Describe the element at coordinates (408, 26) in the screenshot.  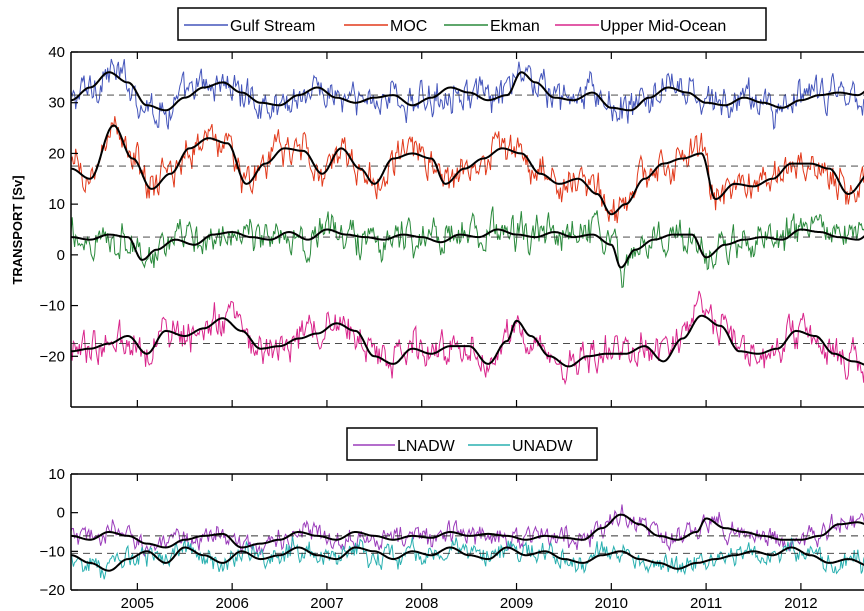
I see `legend-label-moc: MOC` at that location.